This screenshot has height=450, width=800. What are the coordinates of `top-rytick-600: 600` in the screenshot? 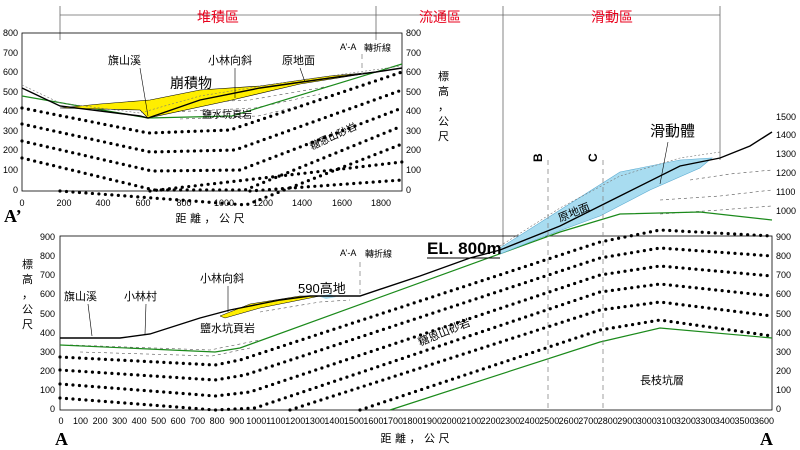 It's located at (413, 72).